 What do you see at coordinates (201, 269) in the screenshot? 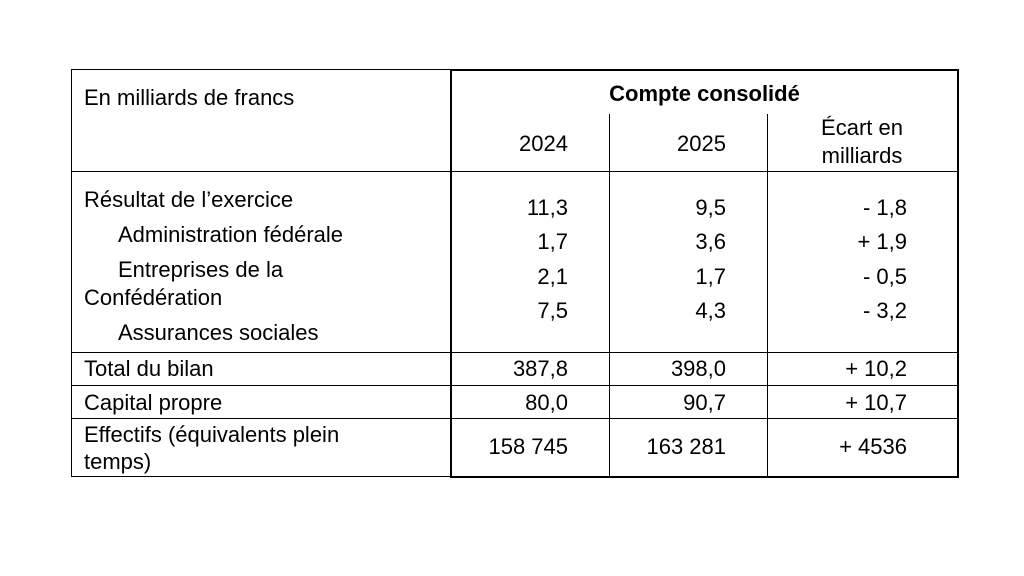
I see `row-label-entreprises-line1: Entreprises de la` at bounding box center [201, 269].